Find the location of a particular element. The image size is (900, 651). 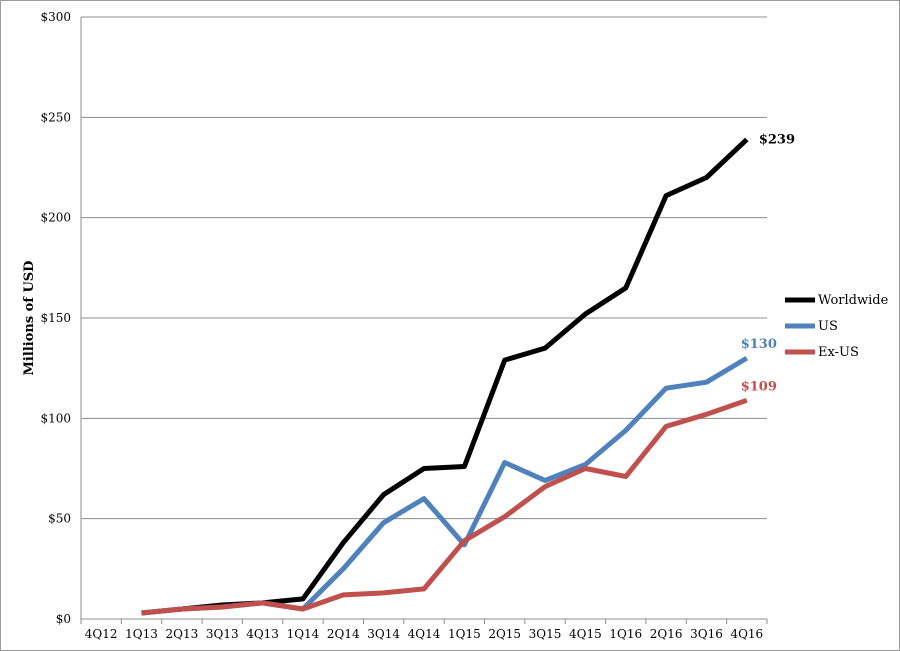

x-tick-label: 2Q16 is located at coordinates (666, 634).